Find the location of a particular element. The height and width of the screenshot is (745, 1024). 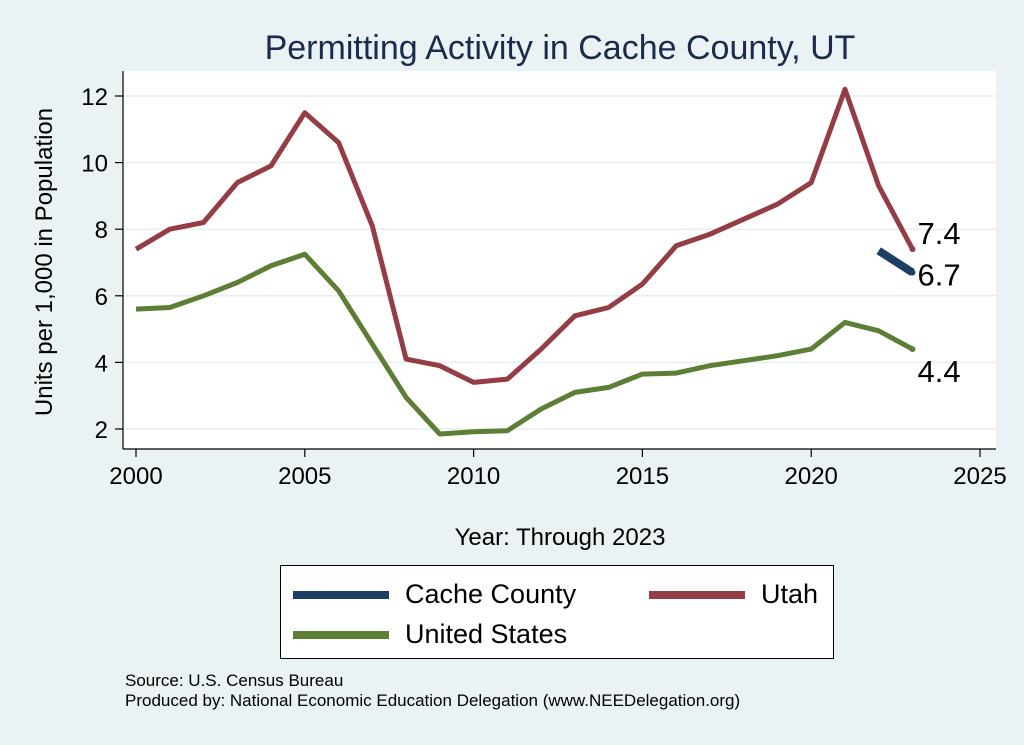

x-axis-label: Year: Through 2023 is located at coordinates (560, 537).